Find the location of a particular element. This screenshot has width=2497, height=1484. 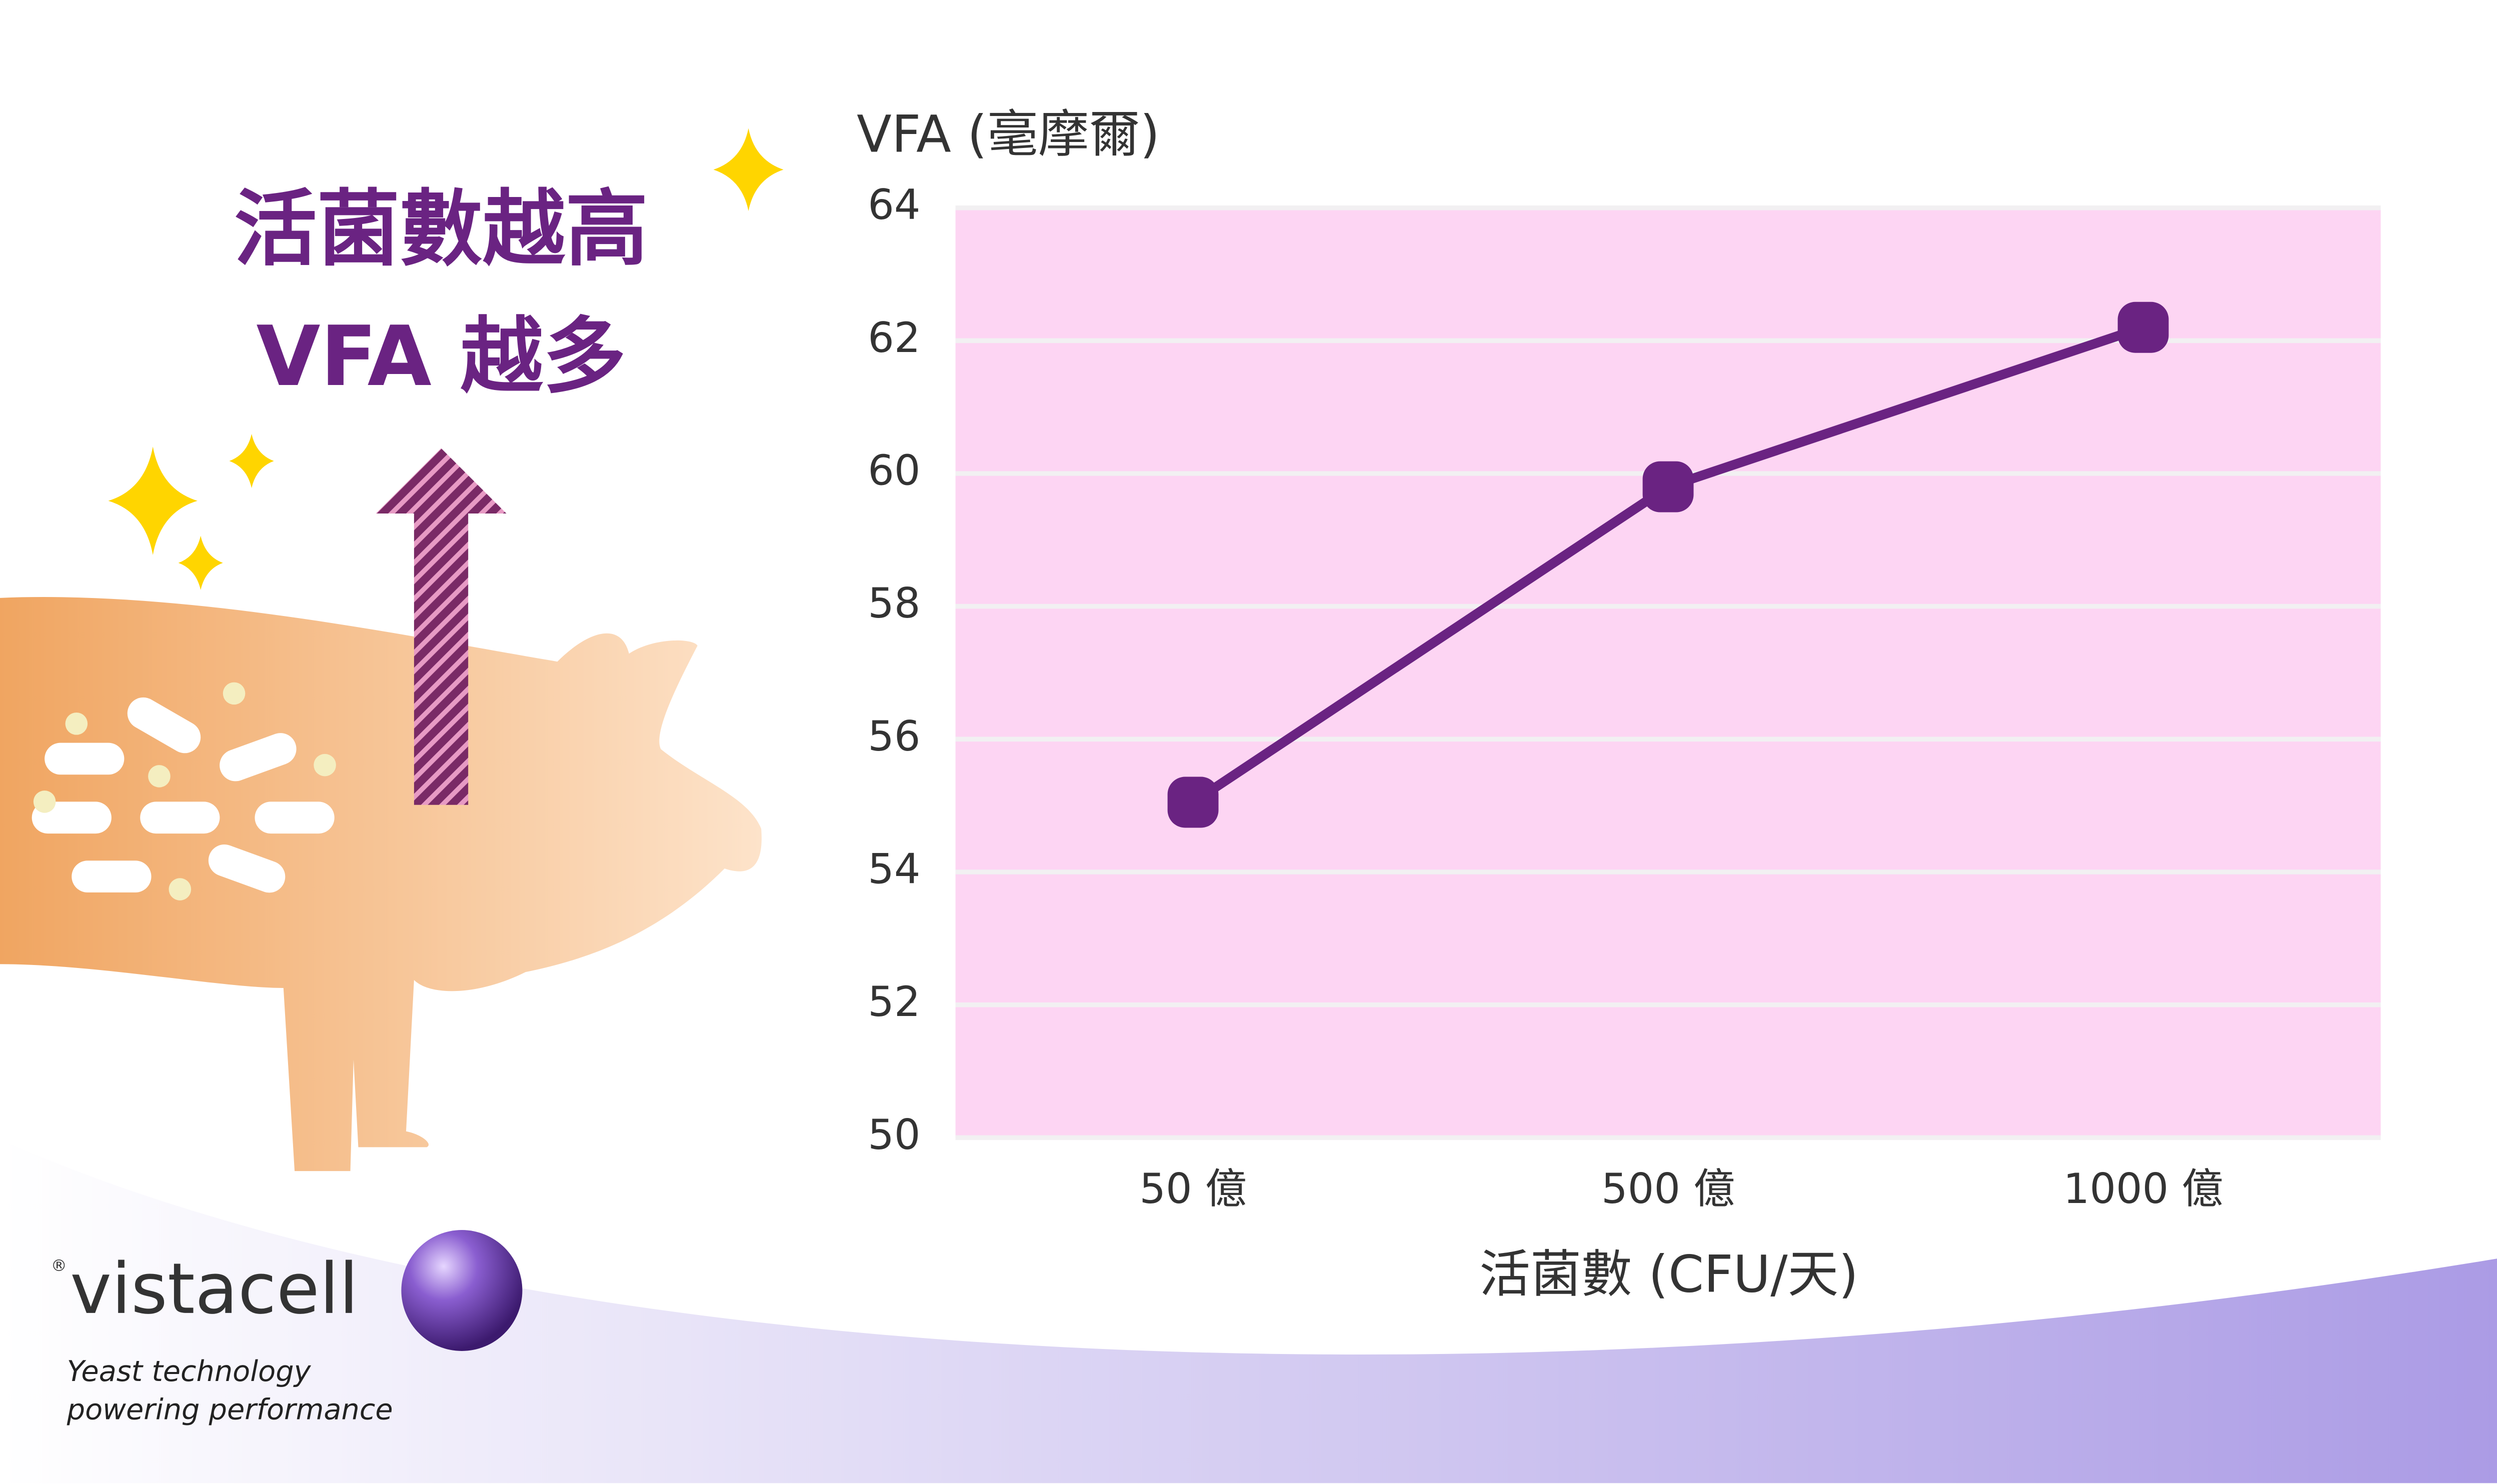

y-tick-label: 64 is located at coordinates (894, 204).